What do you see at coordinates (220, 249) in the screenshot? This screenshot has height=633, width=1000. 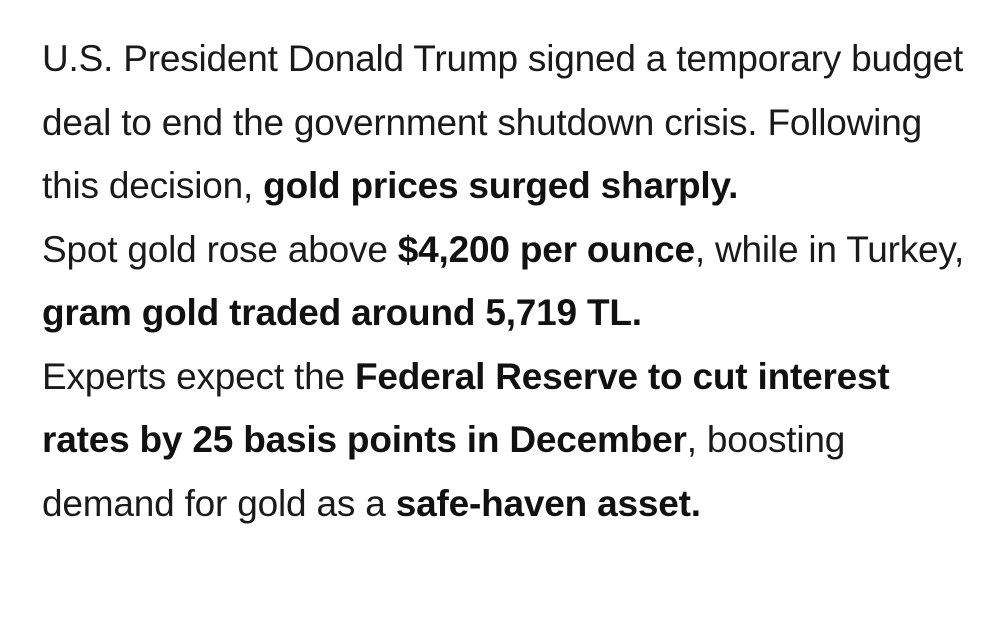 I see `text-segment: Spot gold rose above` at bounding box center [220, 249].